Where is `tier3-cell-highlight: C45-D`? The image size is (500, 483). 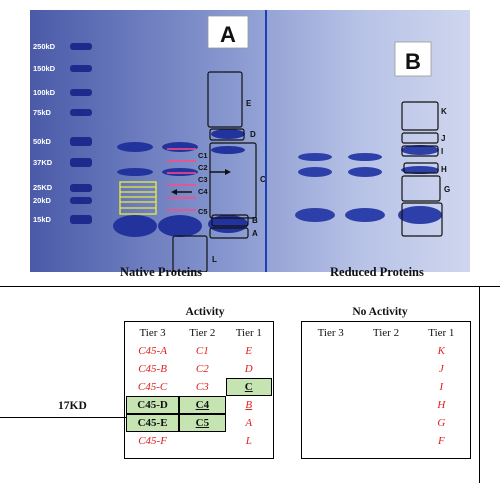
tier3-cell-highlight: C45-D is located at coordinates (153, 405).